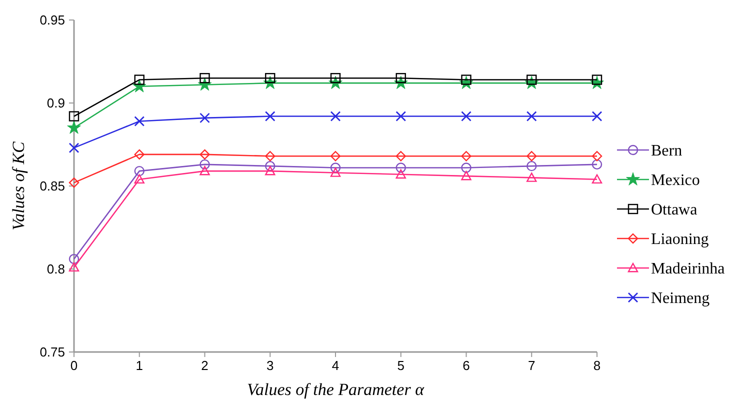  I want to click on x-tick-label: 2, so click(204, 365).